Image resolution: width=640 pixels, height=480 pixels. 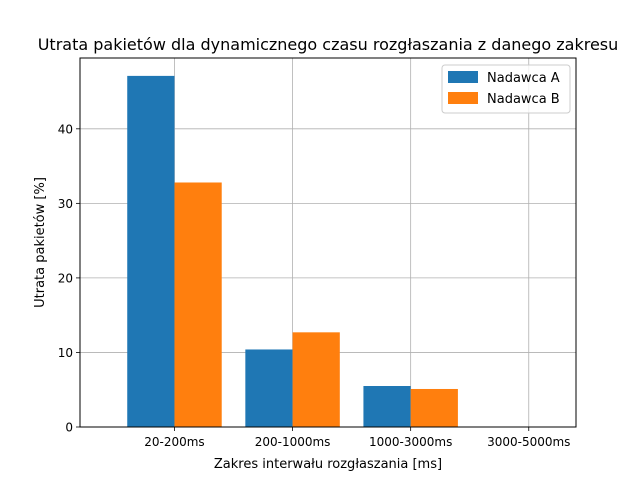 I want to click on y-axis-label: Utrata pakietów [%], so click(x=40, y=242).